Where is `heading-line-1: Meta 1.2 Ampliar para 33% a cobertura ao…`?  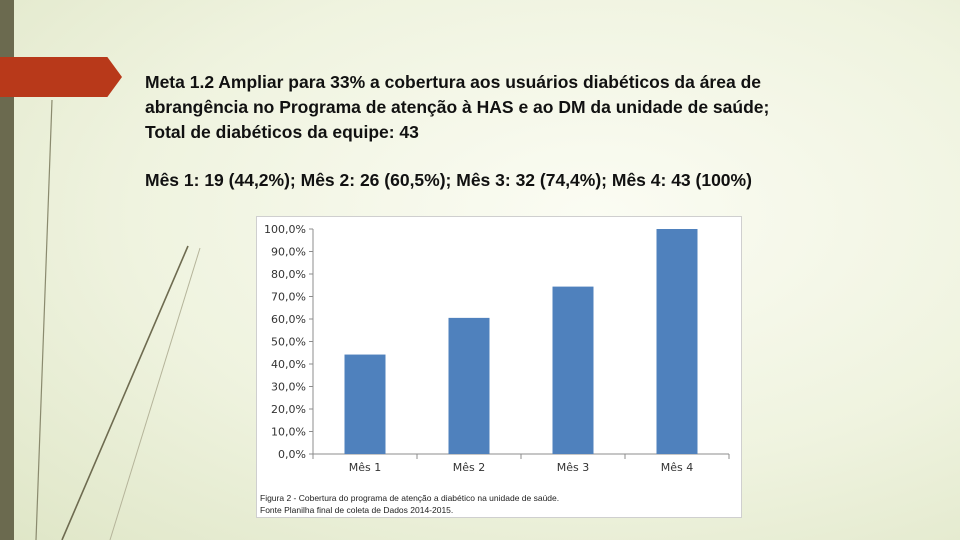 heading-line-1: Meta 1.2 Ampliar para 33% a cobertura ao… is located at coordinates (453, 82).